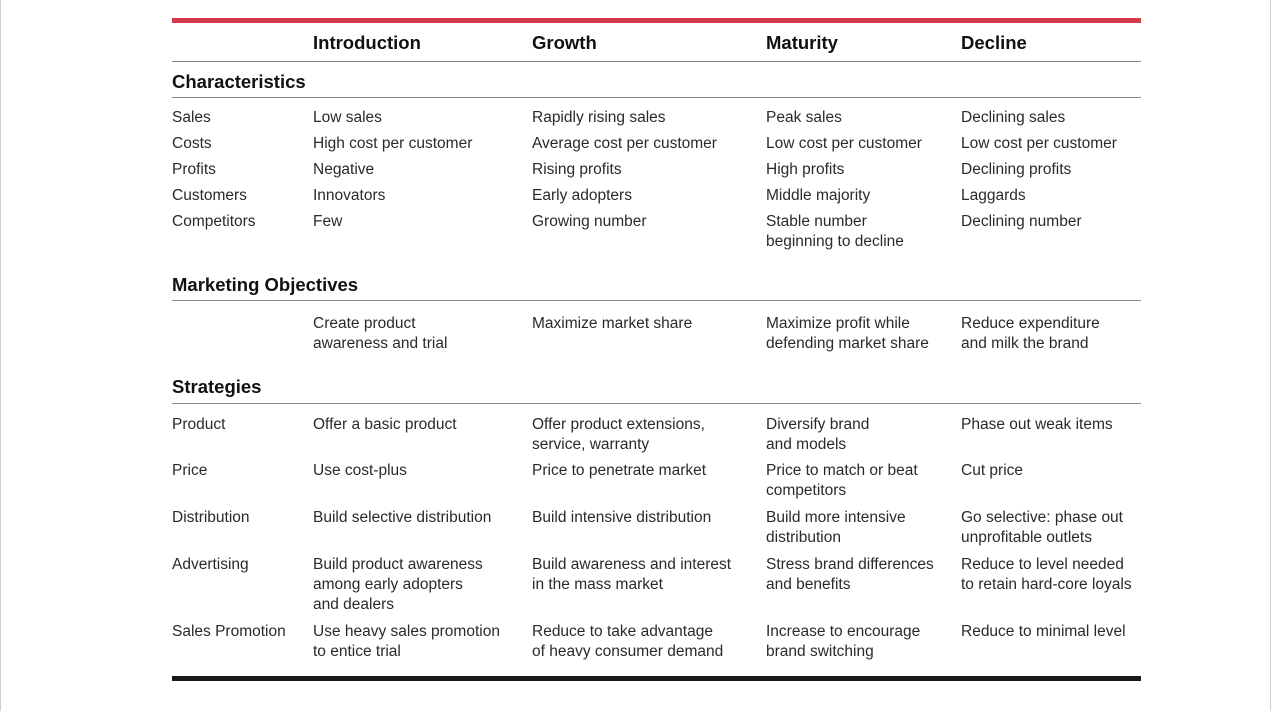 The width and height of the screenshot is (1276, 711). What do you see at coordinates (1016, 169) in the screenshot?
I see `table-cell: Declining profits` at bounding box center [1016, 169].